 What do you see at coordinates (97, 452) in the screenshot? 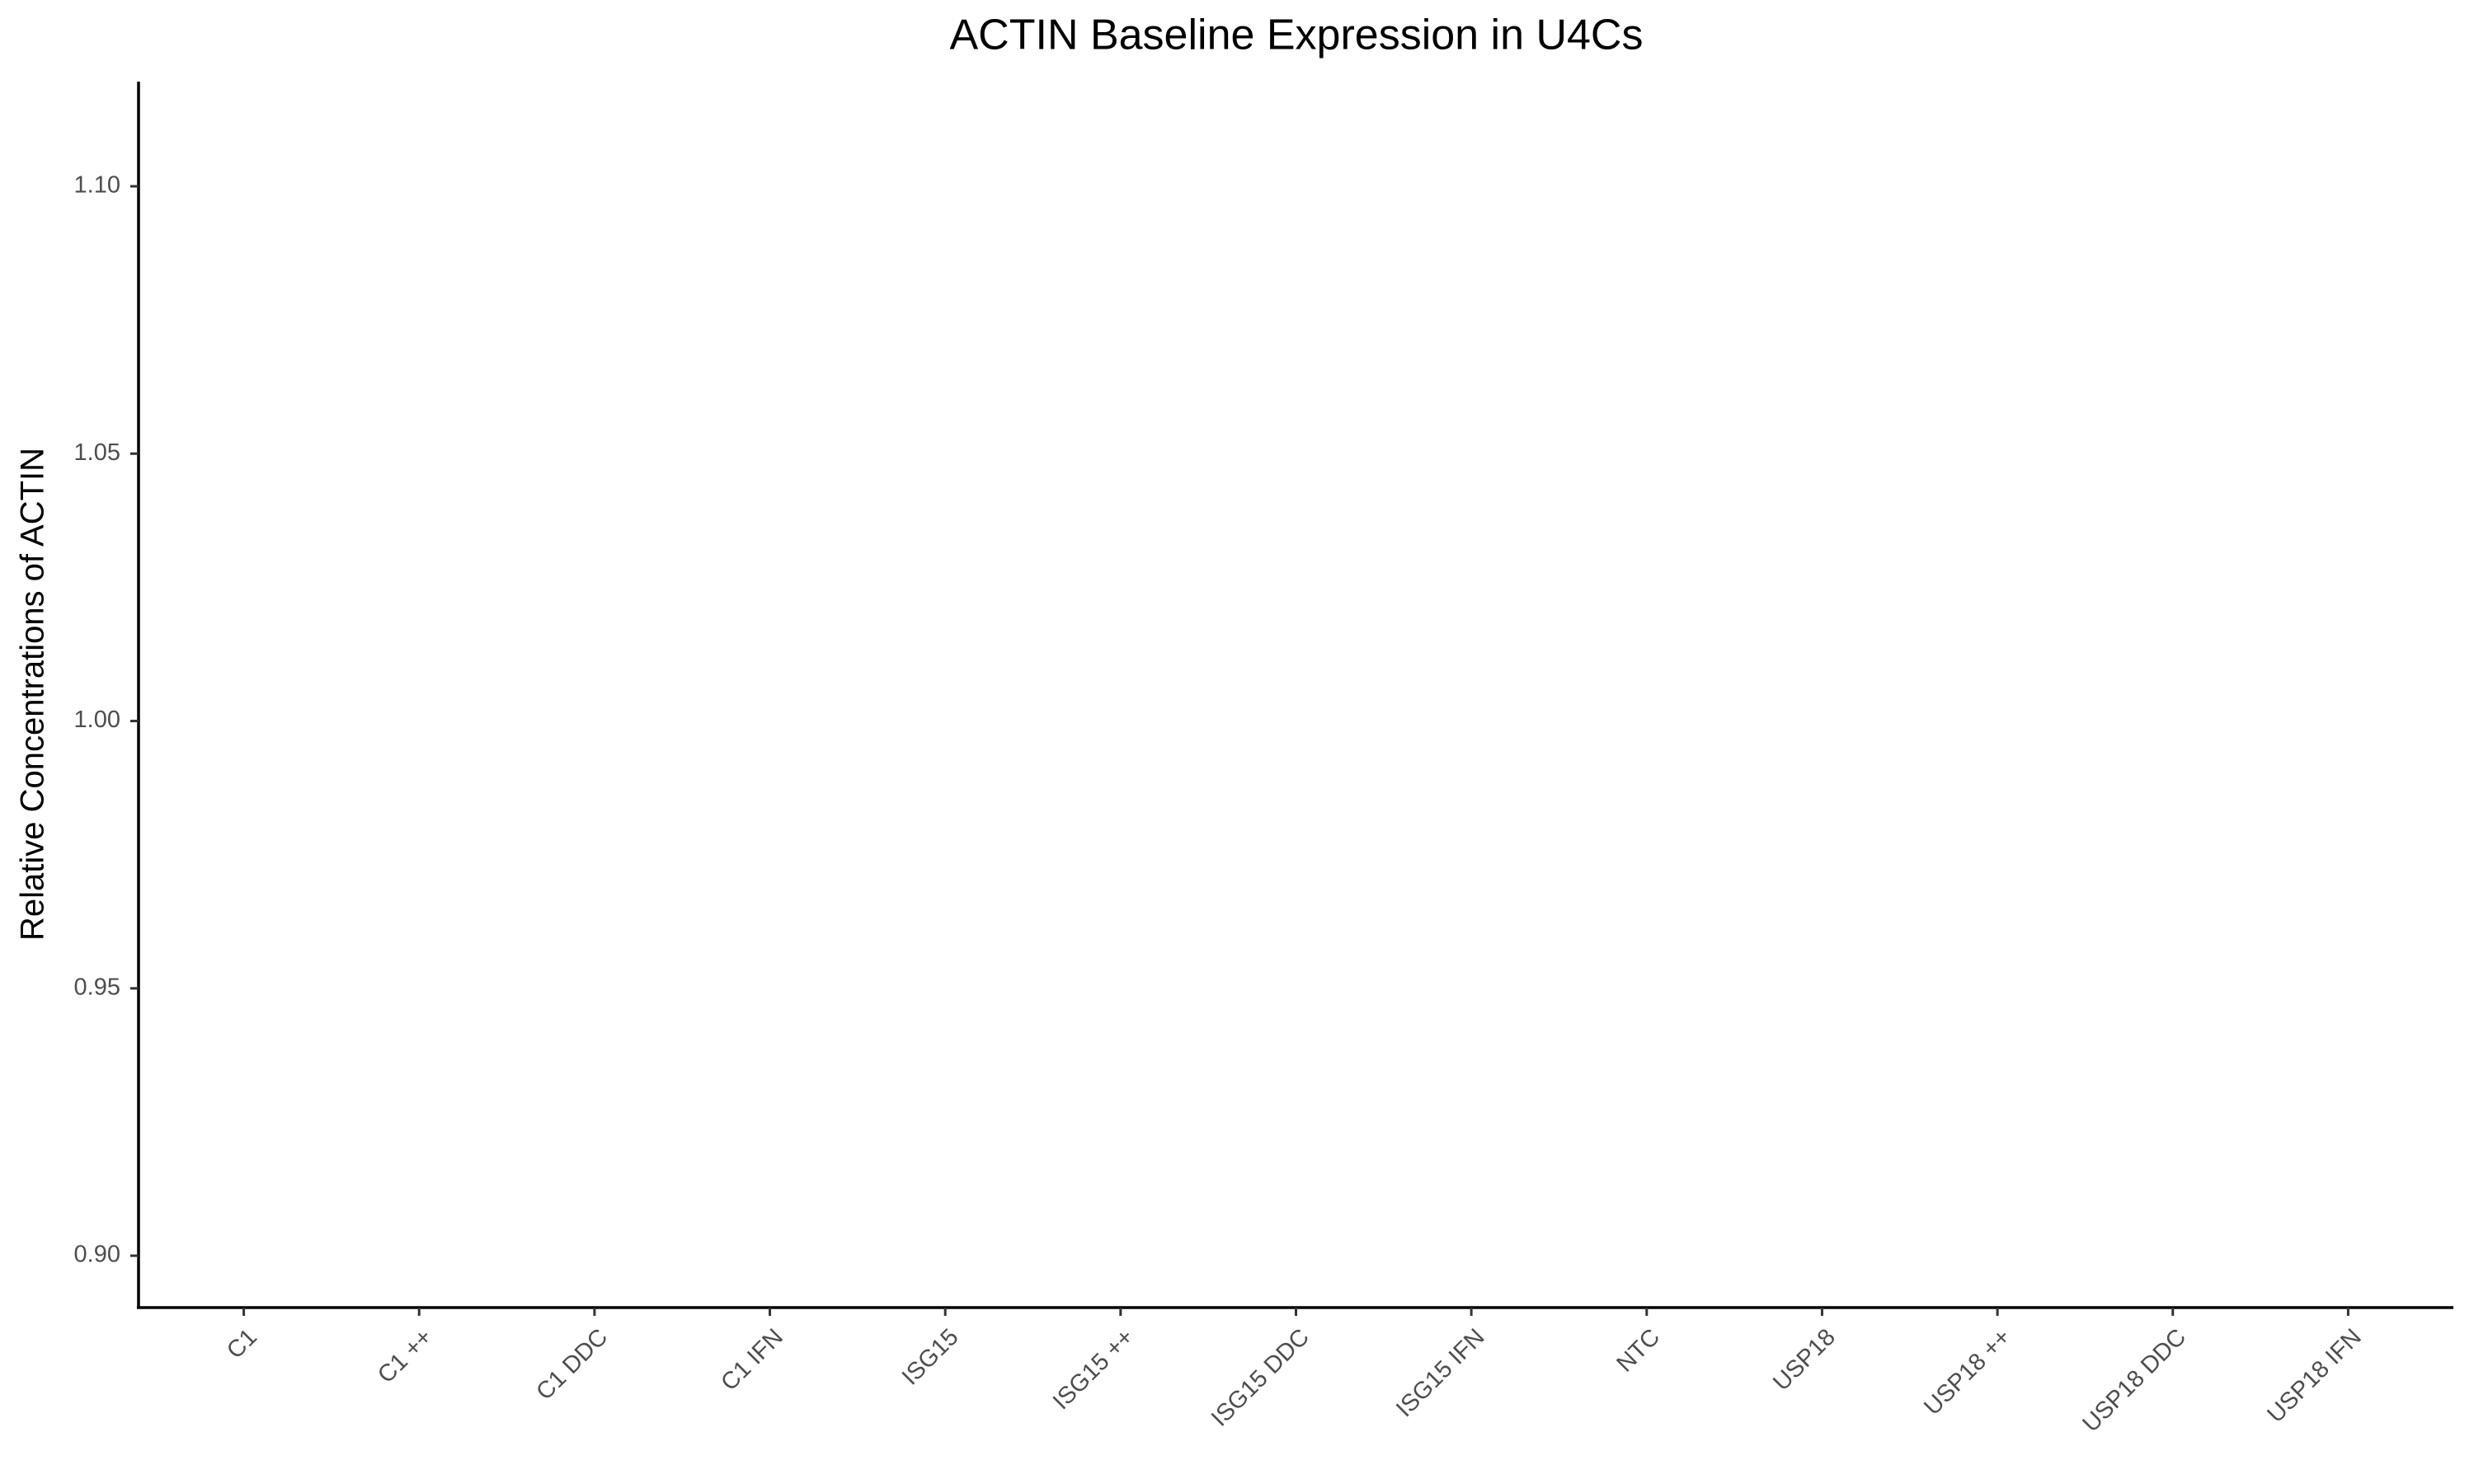
I see `y-tick-label: 1.05` at bounding box center [97, 452].